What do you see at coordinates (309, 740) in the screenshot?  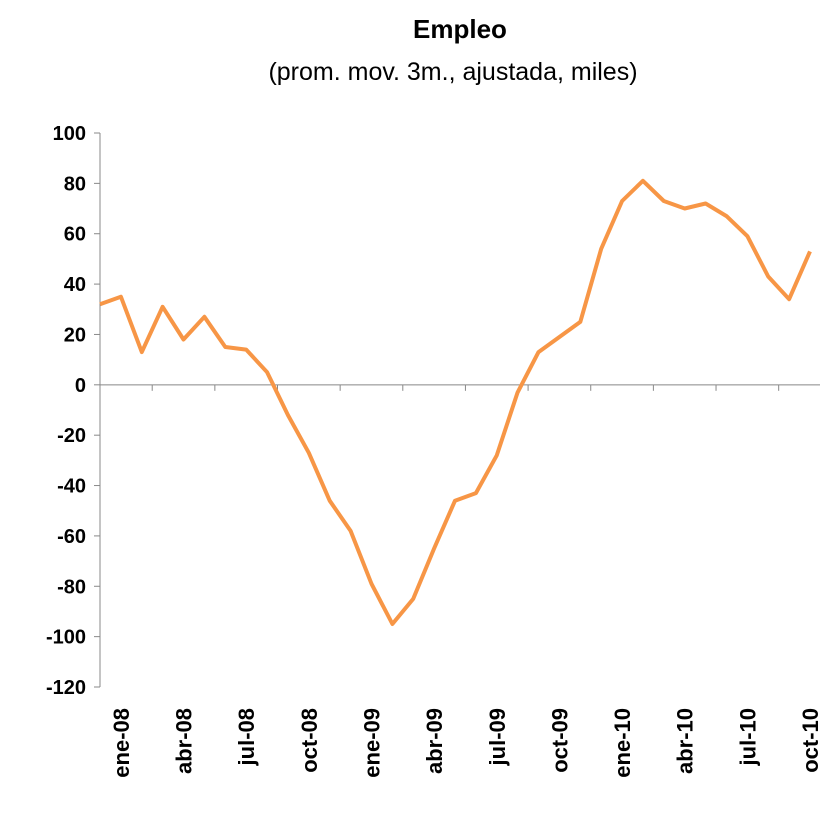 I see `x-tick-label: oct-08` at bounding box center [309, 740].